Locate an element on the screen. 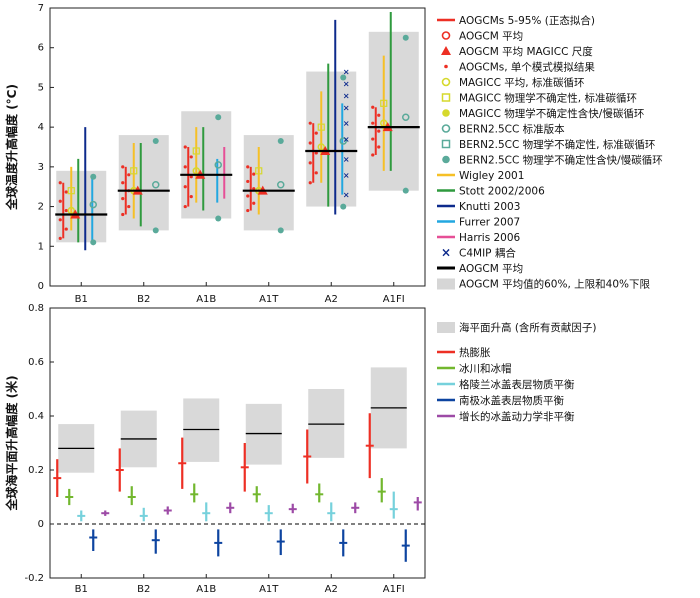 The width and height of the screenshot is (700, 598). legend-label: BERN2.5CC 标准版本 is located at coordinates (512, 129).